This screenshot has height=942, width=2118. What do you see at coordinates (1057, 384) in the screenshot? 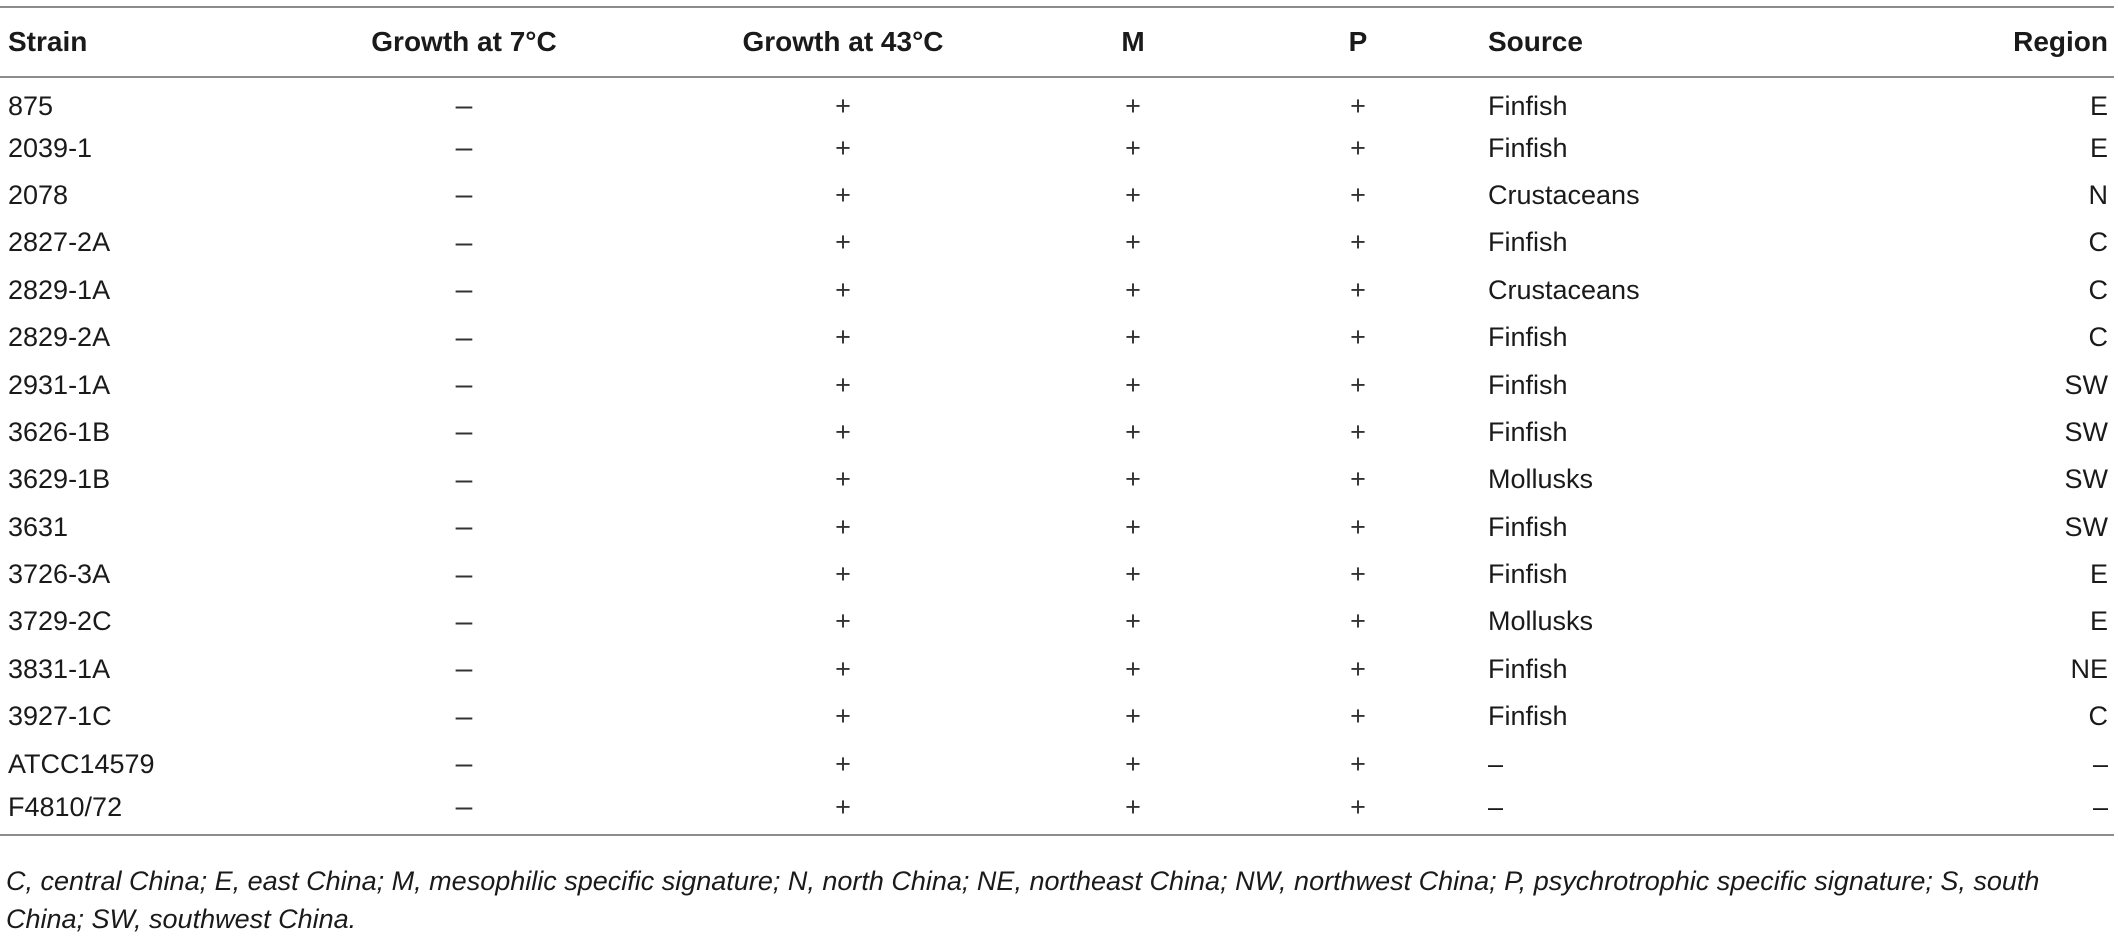
I see `table-row: 2931-1A – + + + Finfish SW` at bounding box center [1057, 384].